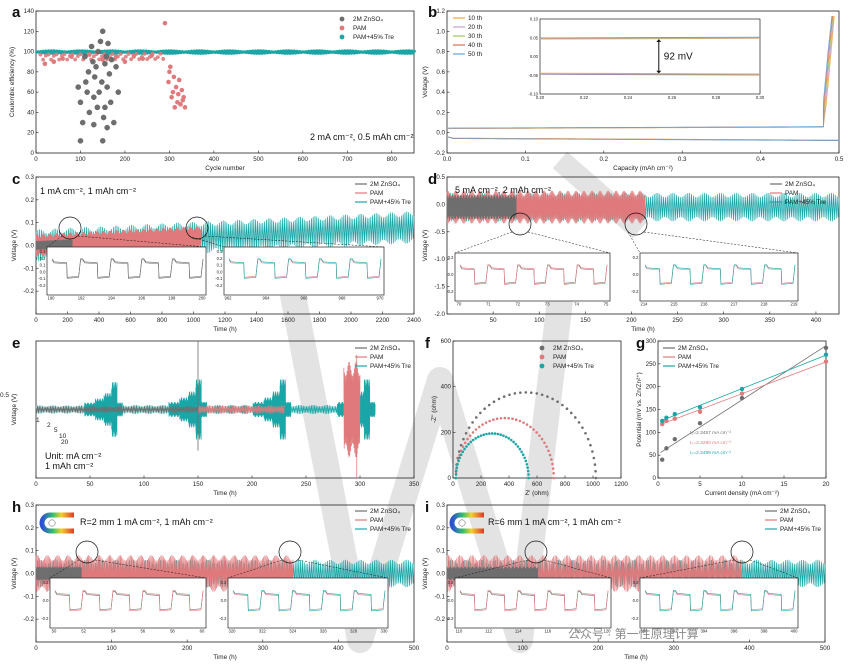 The image size is (851, 669). What do you see at coordinates (439, 259) in the screenshot?
I see `y-tick-label: -1.0` at bounding box center [439, 259].